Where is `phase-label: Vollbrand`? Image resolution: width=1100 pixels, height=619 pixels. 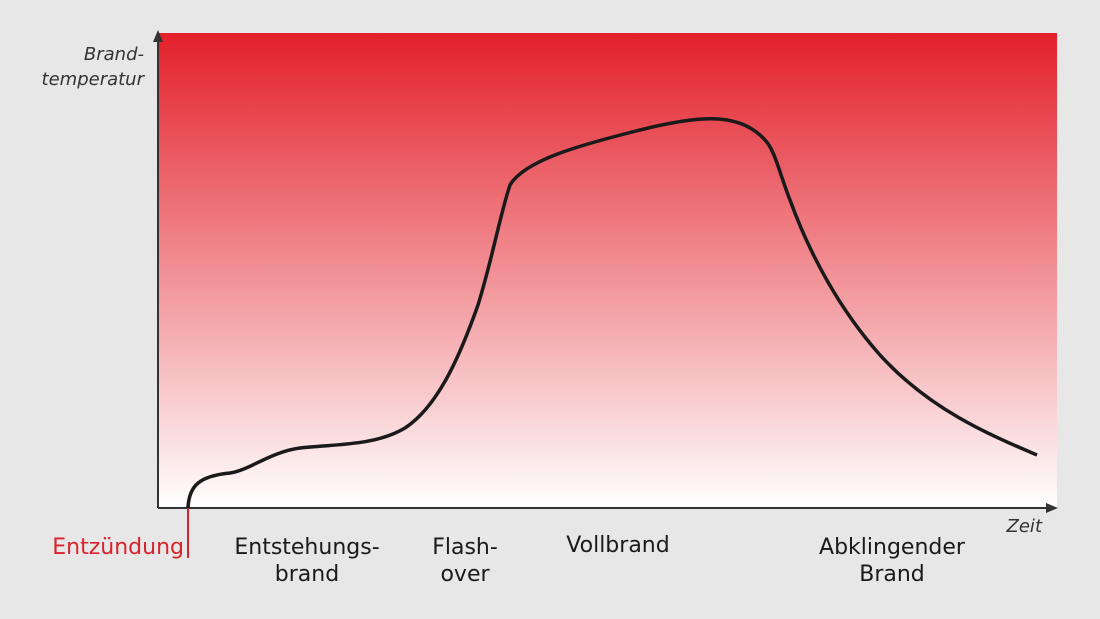 phase-label: Vollbrand is located at coordinates (617, 545).